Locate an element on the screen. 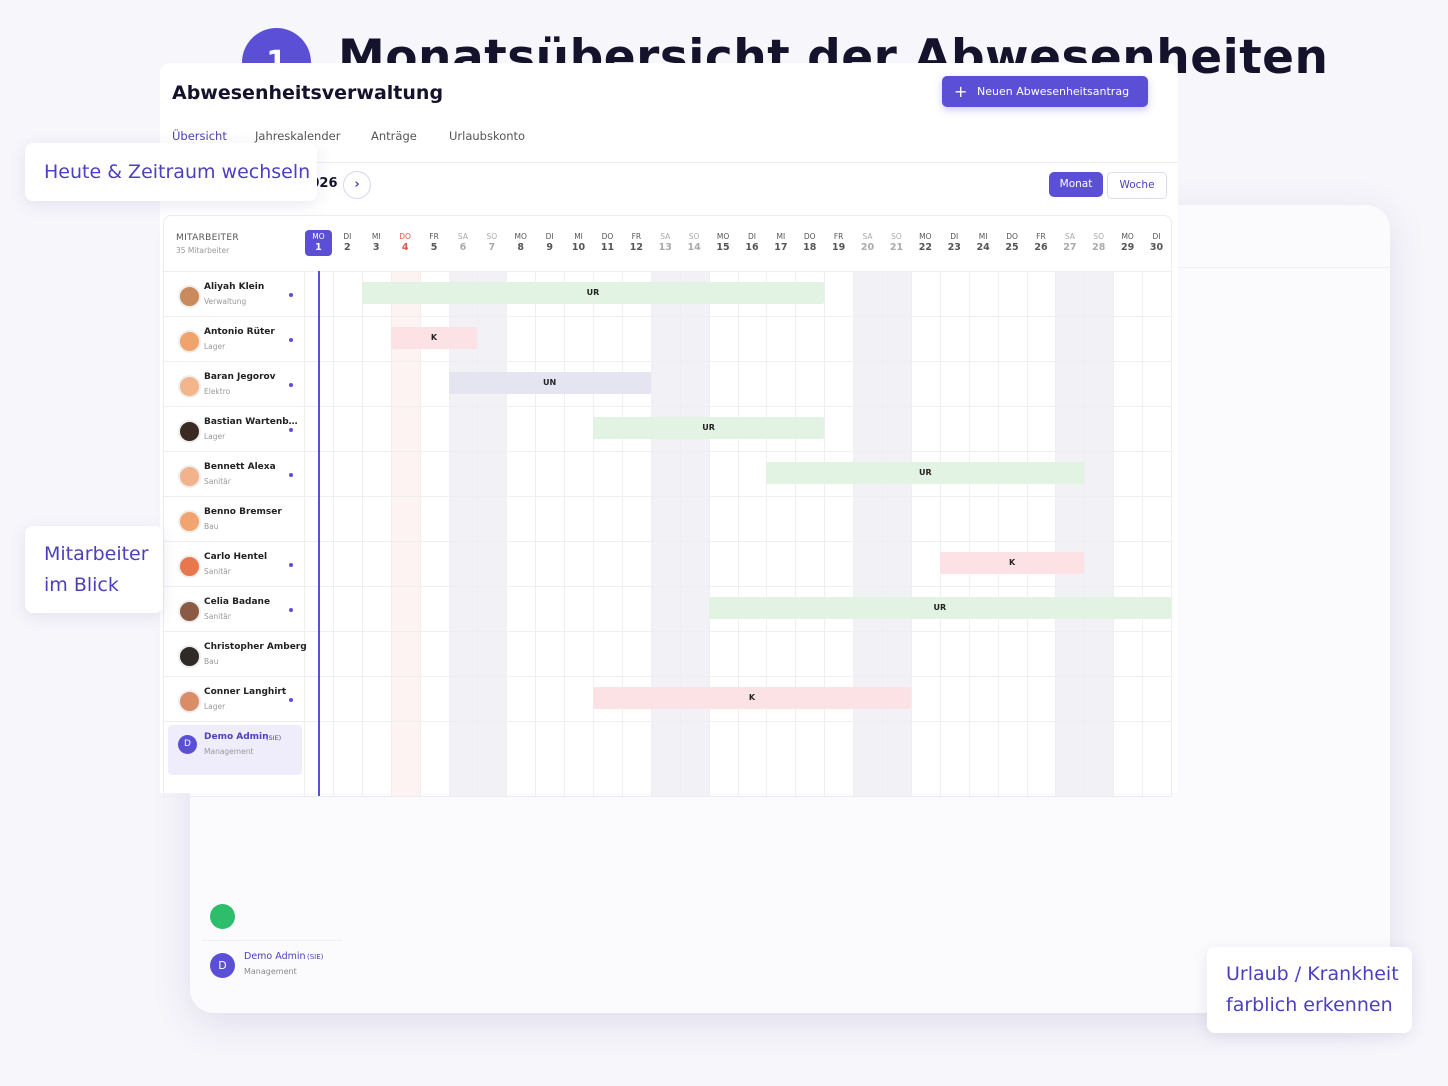 This screenshot has height=1086, width=1448. view-toggle: Monat is located at coordinates (1076, 184).